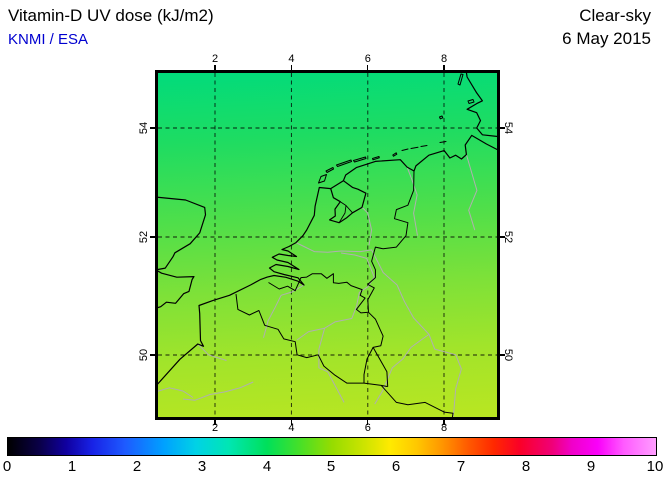  Describe the element at coordinates (332, 446) in the screenshot. I see `colorbar-gradient` at that location.